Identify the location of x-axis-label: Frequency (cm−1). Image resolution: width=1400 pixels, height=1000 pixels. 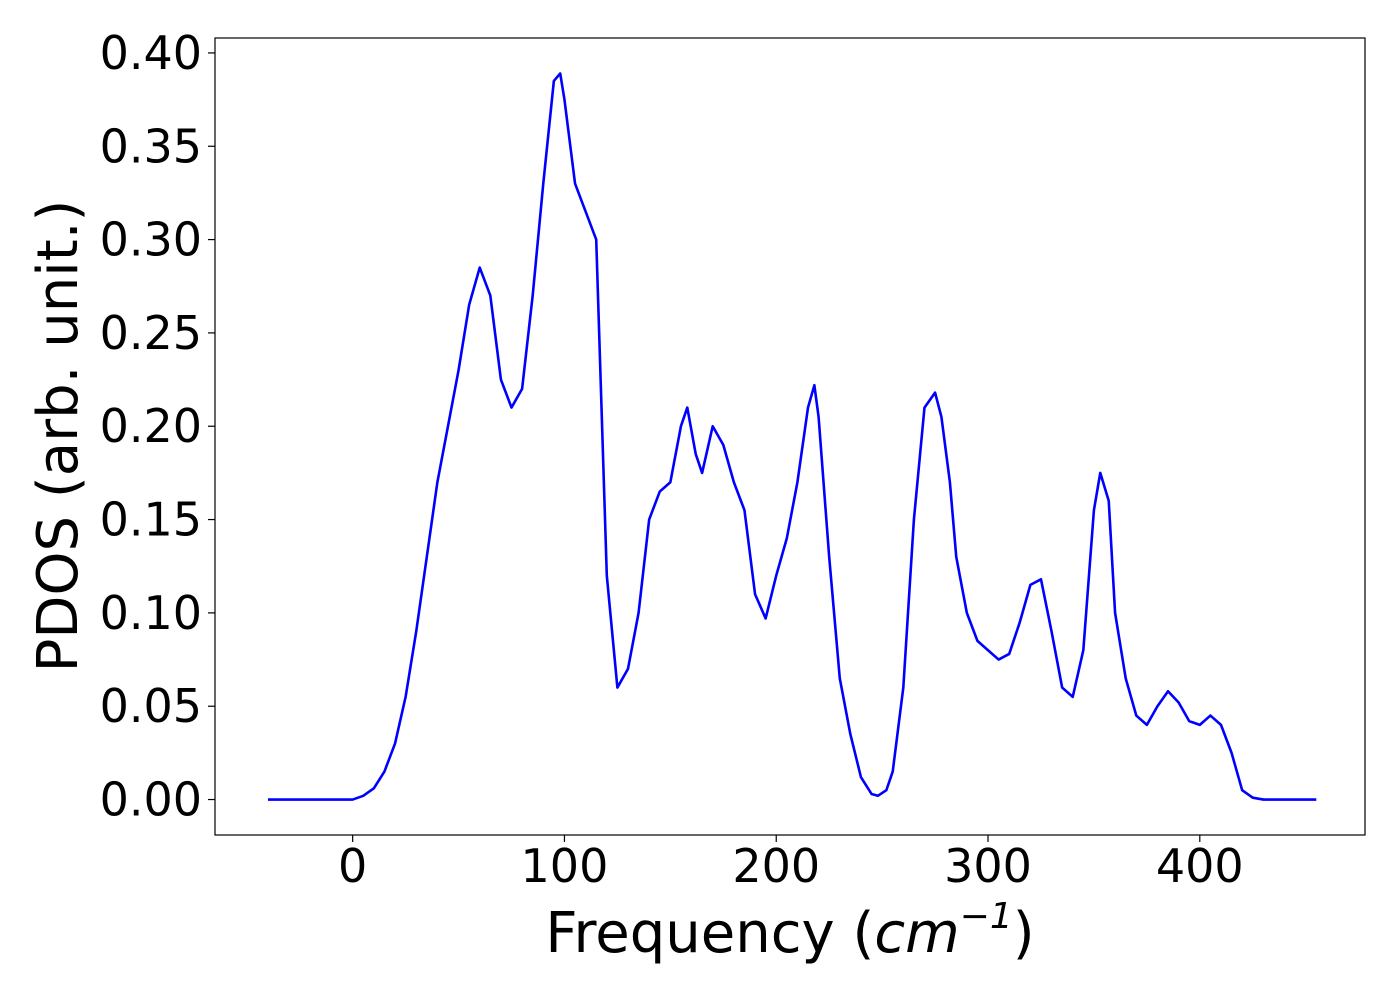
(789, 931).